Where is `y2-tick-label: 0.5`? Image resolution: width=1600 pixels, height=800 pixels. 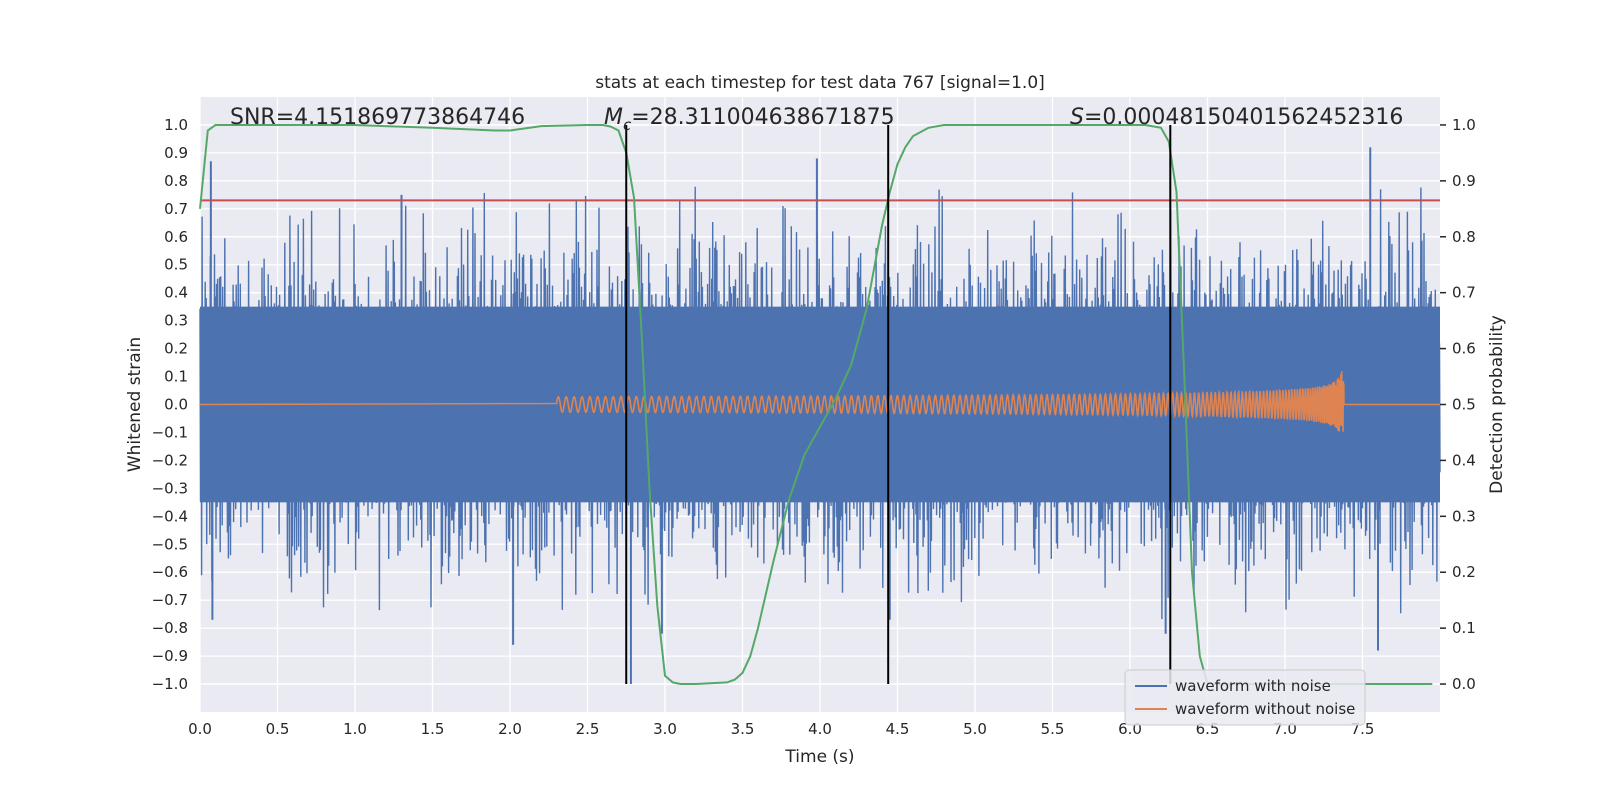
y2-tick-label: 0.5 is located at coordinates (1464, 405).